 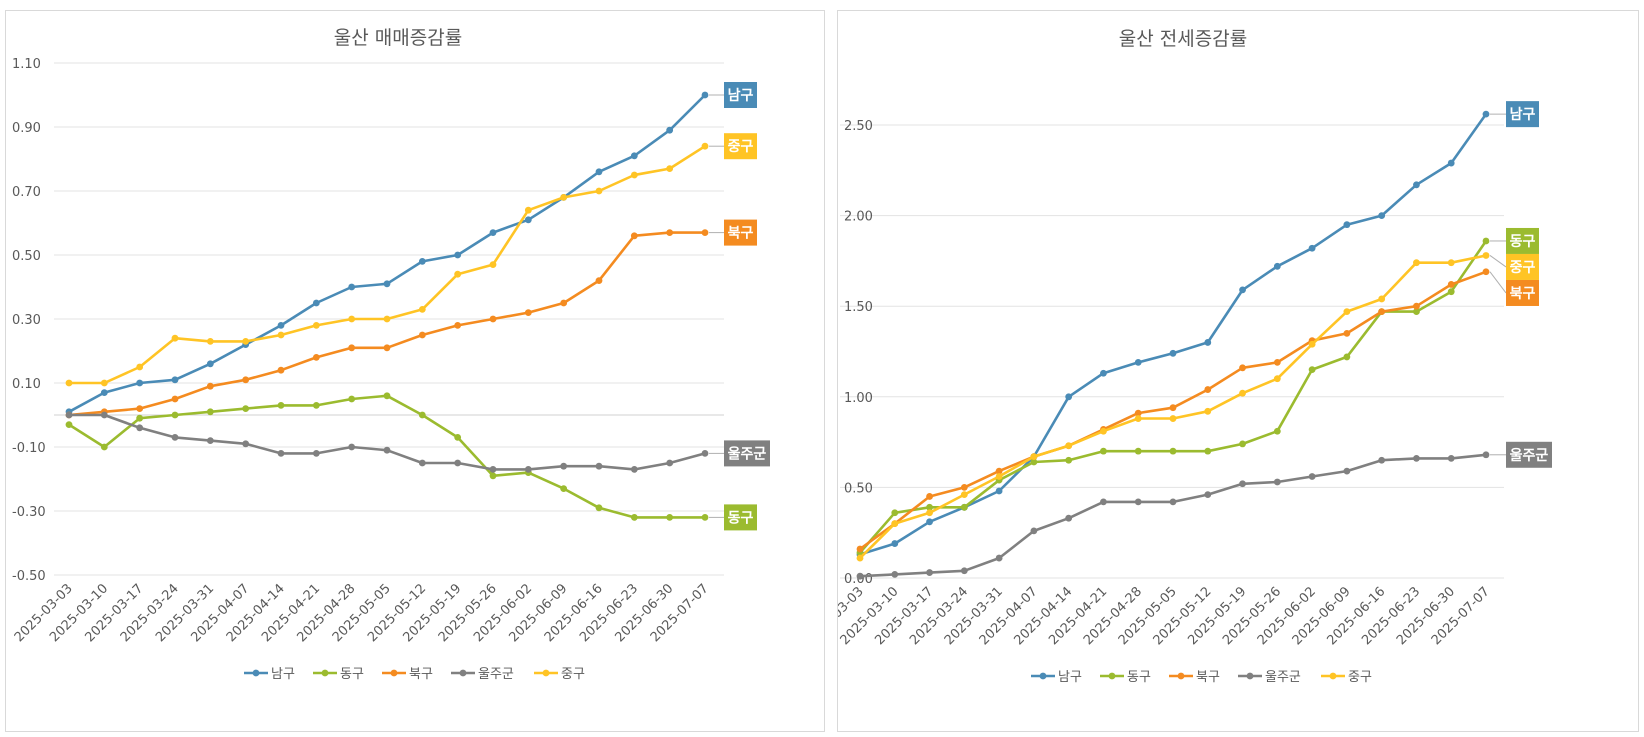 I want to click on end-label-leader, so click(x=1498, y=282).